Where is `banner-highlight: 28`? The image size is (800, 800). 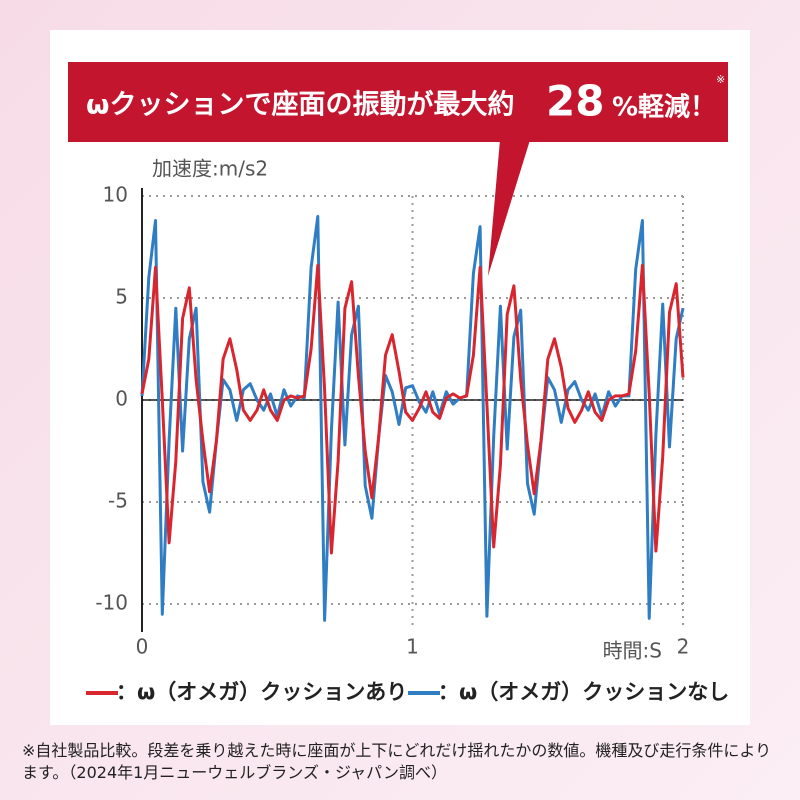 banner-highlight: 28 is located at coordinates (575, 101).